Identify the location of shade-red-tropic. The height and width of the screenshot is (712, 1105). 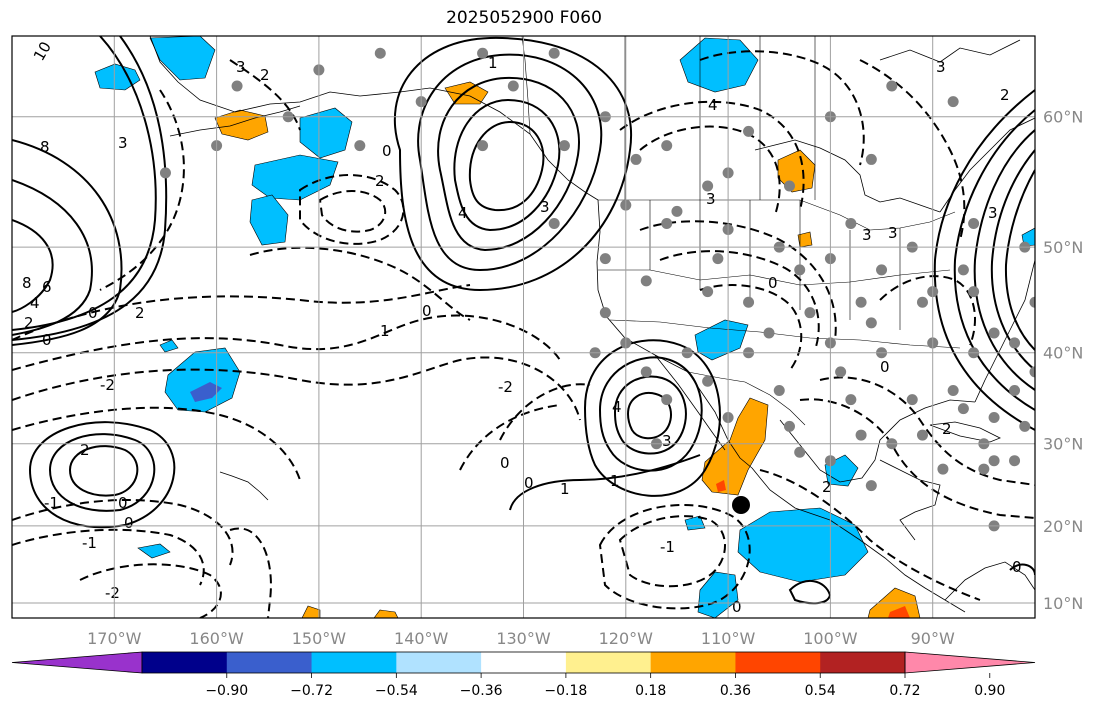
(899, 612).